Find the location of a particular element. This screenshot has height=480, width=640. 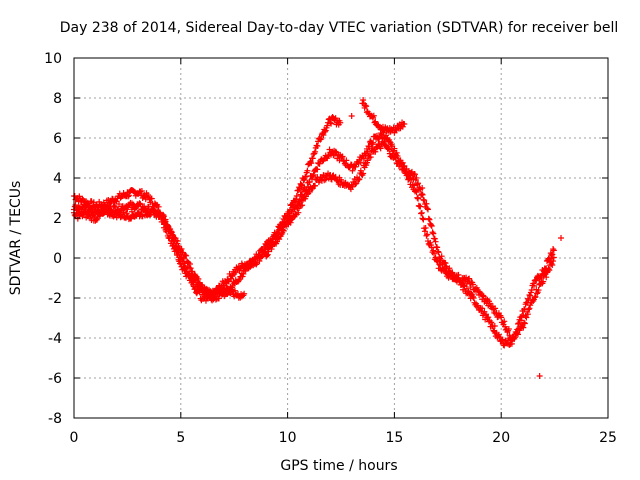

y-tick-label: 2 is located at coordinates (57, 219).